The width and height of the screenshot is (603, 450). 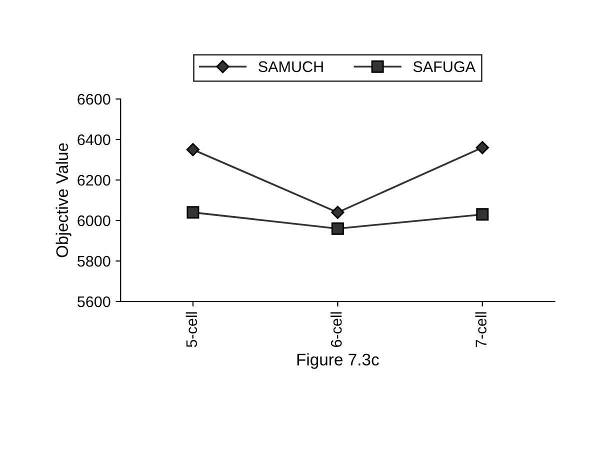 I want to click on y-tick-label: 6400, so click(x=94, y=140).